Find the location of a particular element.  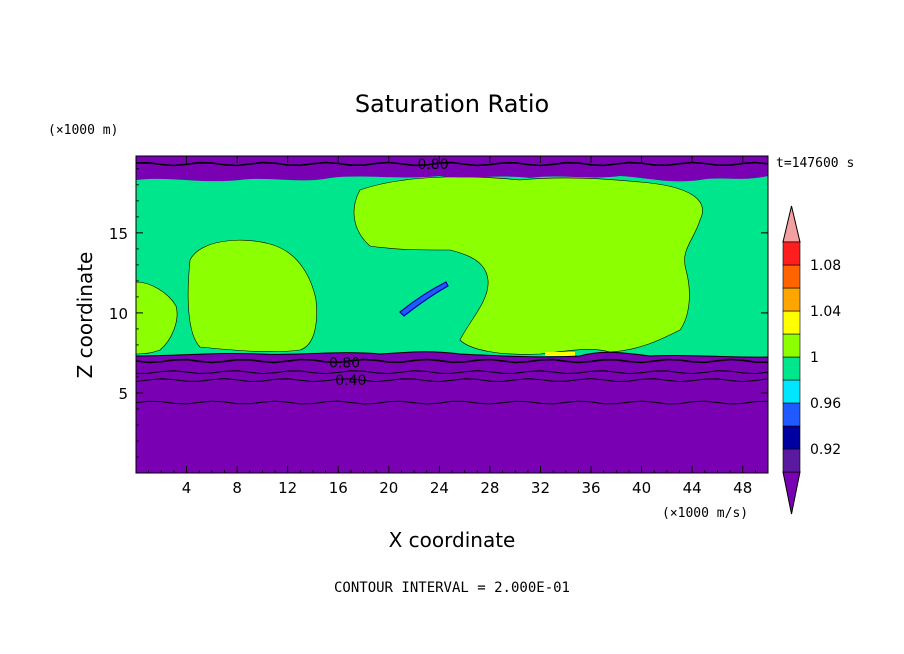

x-tick-label-8: 36 is located at coordinates (590, 488).